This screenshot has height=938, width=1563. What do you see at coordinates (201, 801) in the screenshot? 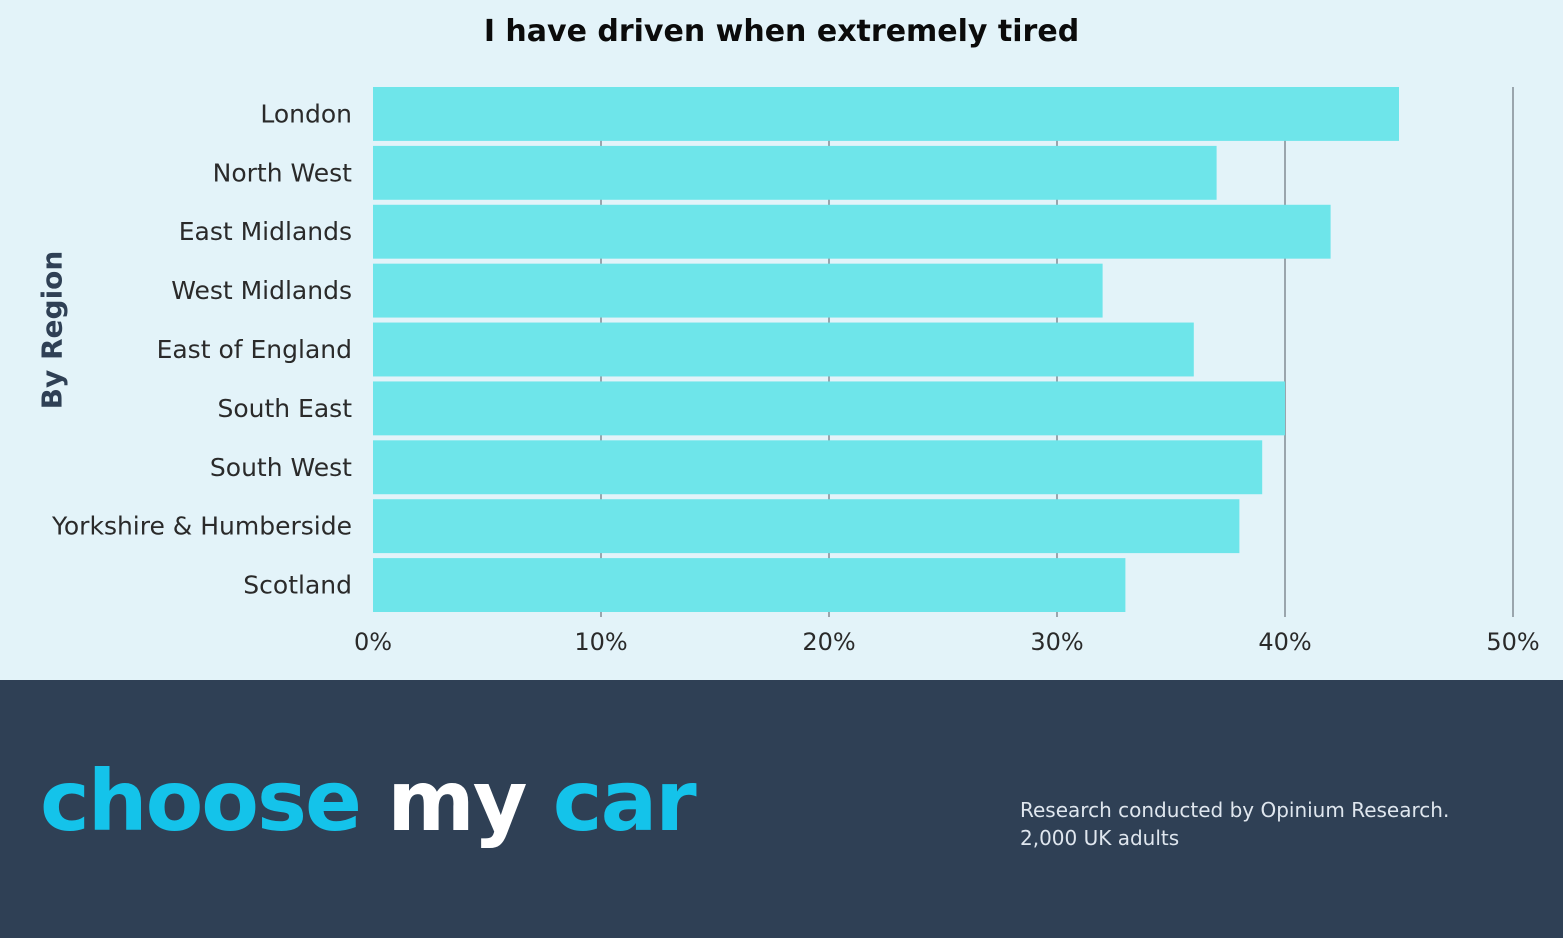
I see `logo-word-choose: choose` at bounding box center [201, 801].